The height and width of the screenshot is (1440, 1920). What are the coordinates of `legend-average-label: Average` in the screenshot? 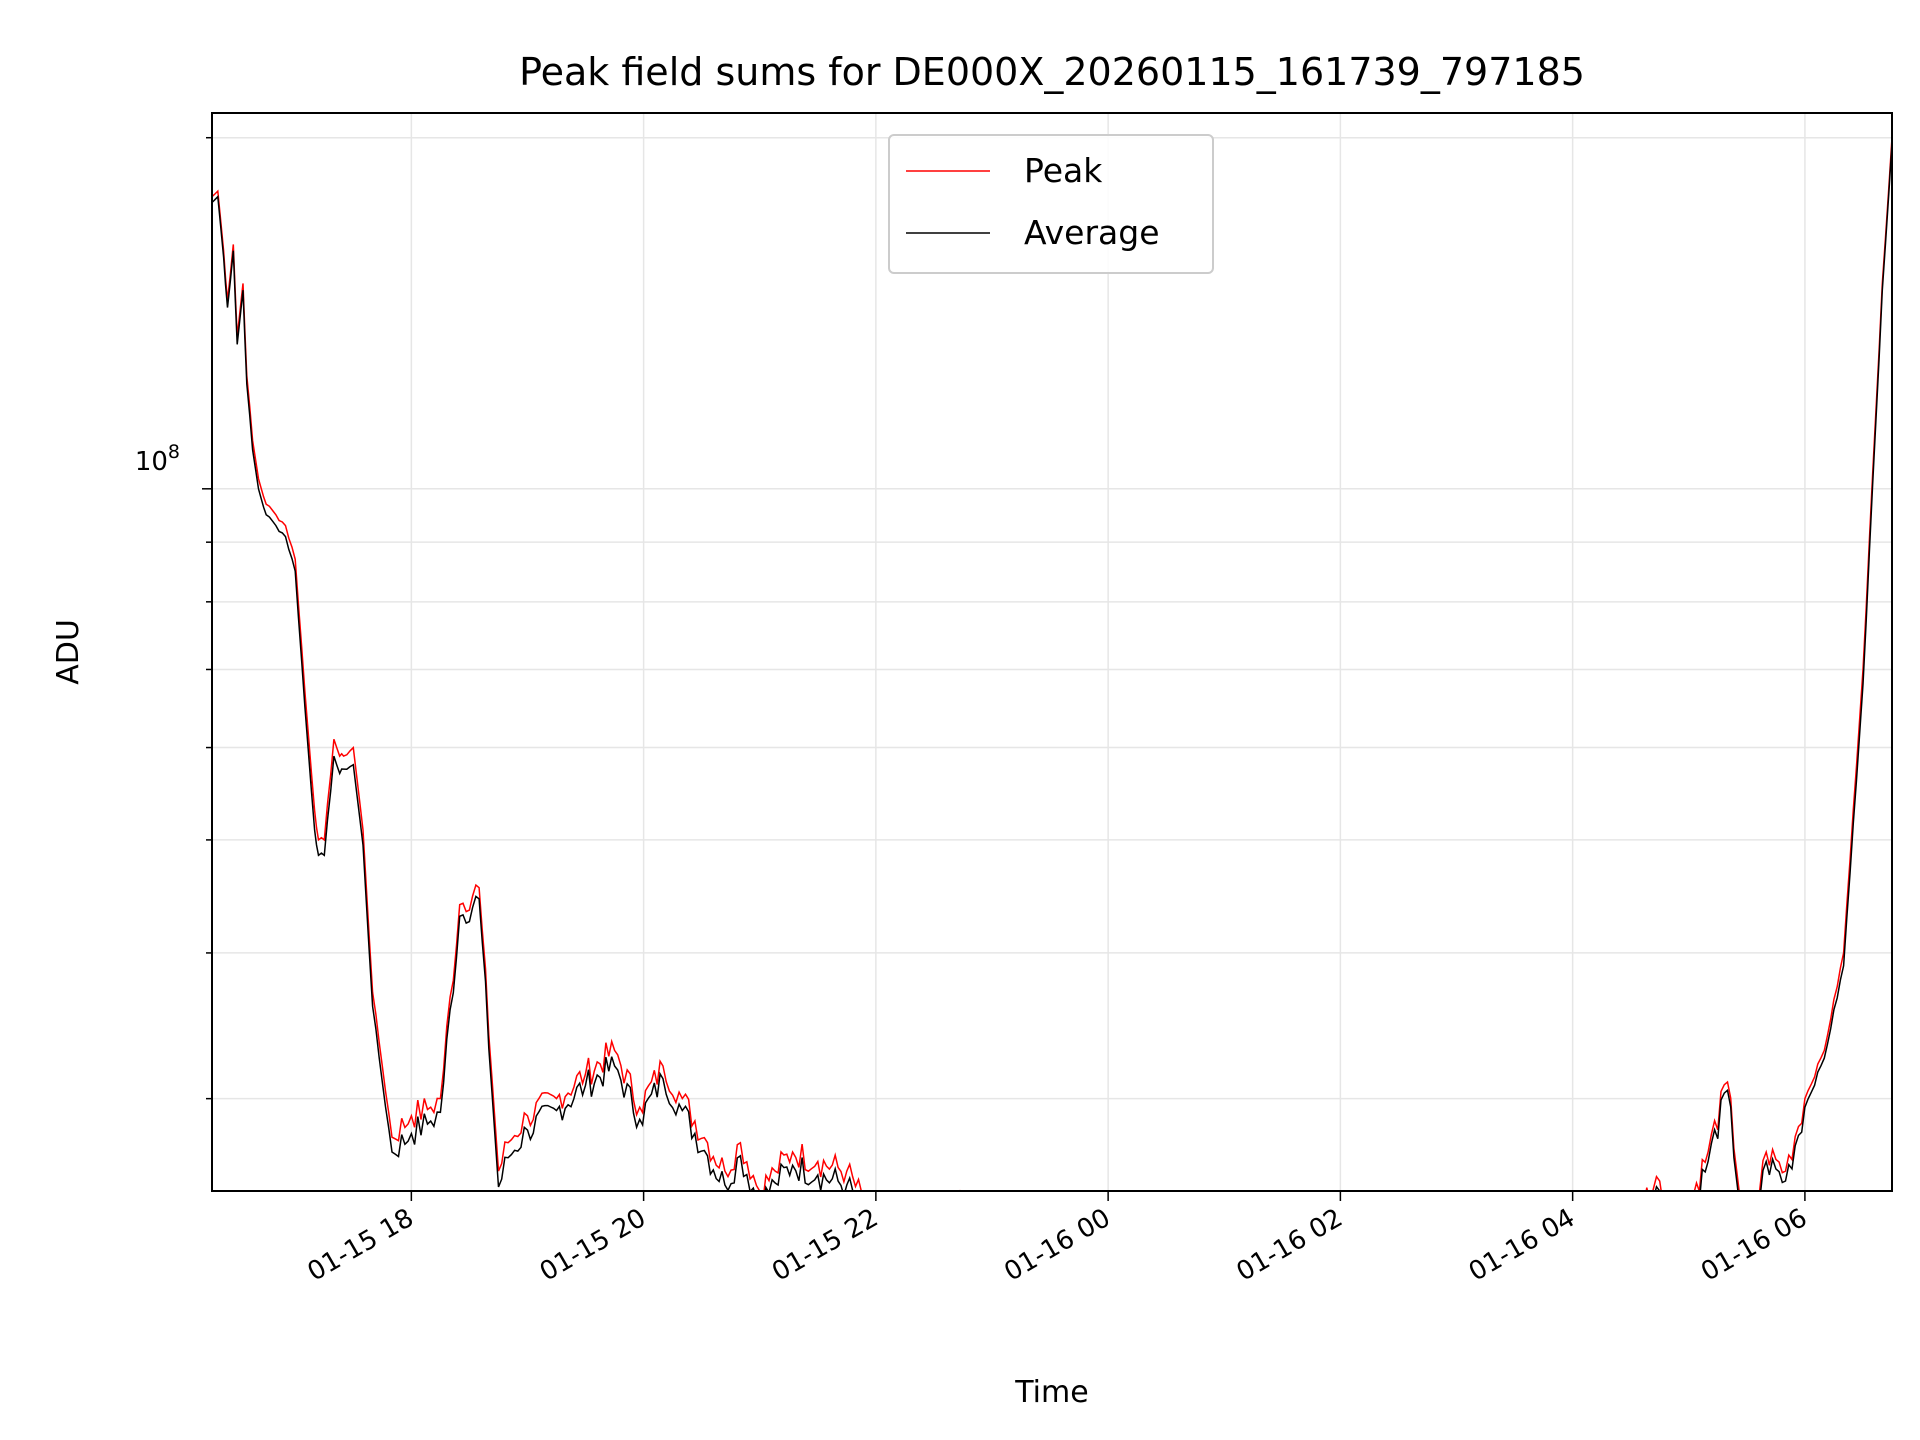 It's located at (1092, 232).